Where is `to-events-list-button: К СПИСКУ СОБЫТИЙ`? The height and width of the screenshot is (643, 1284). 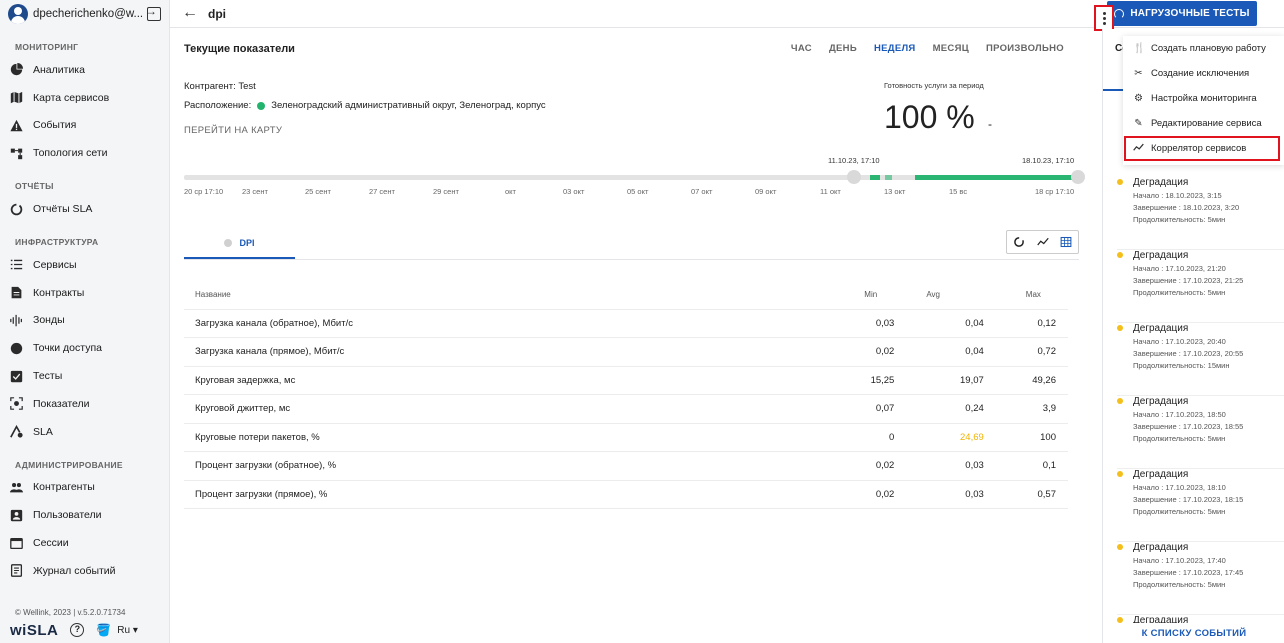 to-events-list-button: К СПИСКУ СОБЫТИЙ is located at coordinates (1193, 633).